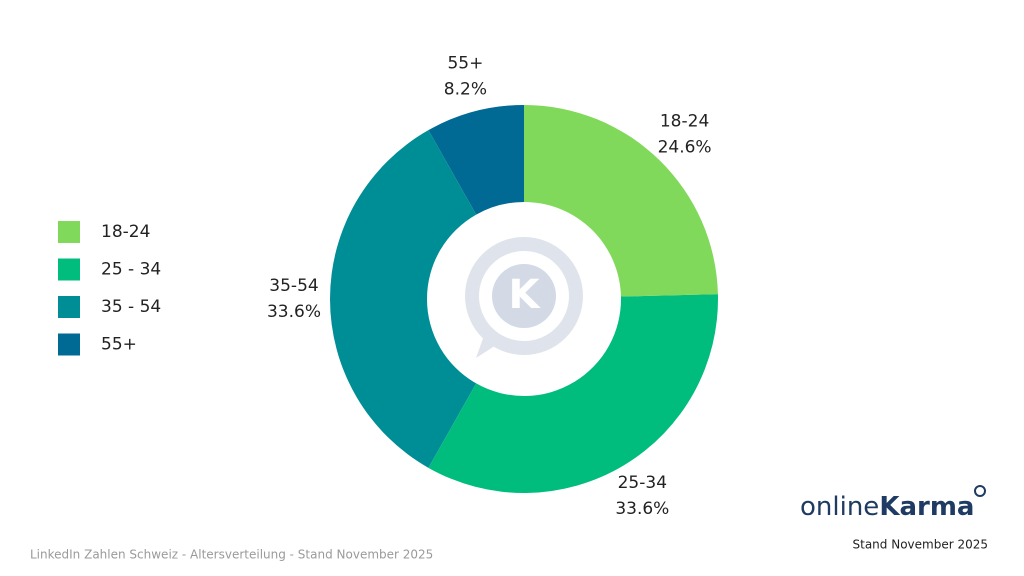  I want to click on logo: onlineKarma, so click(887, 507).